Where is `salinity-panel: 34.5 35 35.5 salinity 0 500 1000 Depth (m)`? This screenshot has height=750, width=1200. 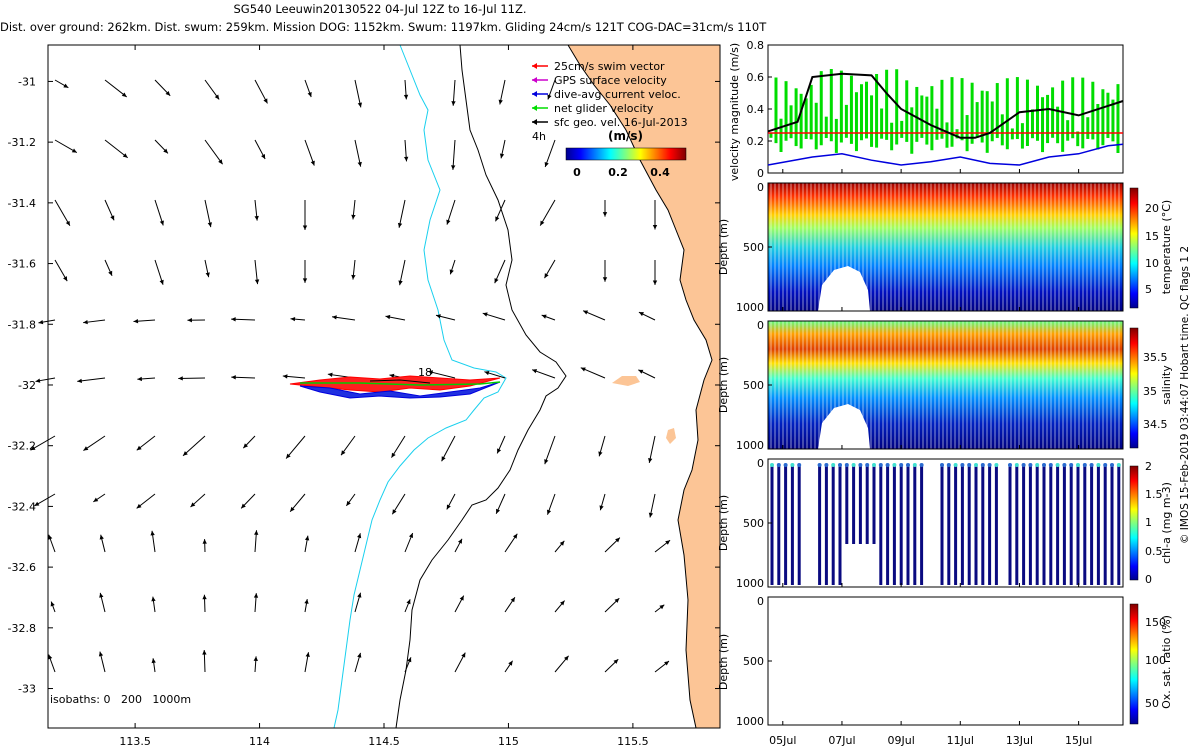 salinity-panel: 34.5 35 35.5 salinity 0 500 1000 Depth (m) is located at coordinates (945, 385).